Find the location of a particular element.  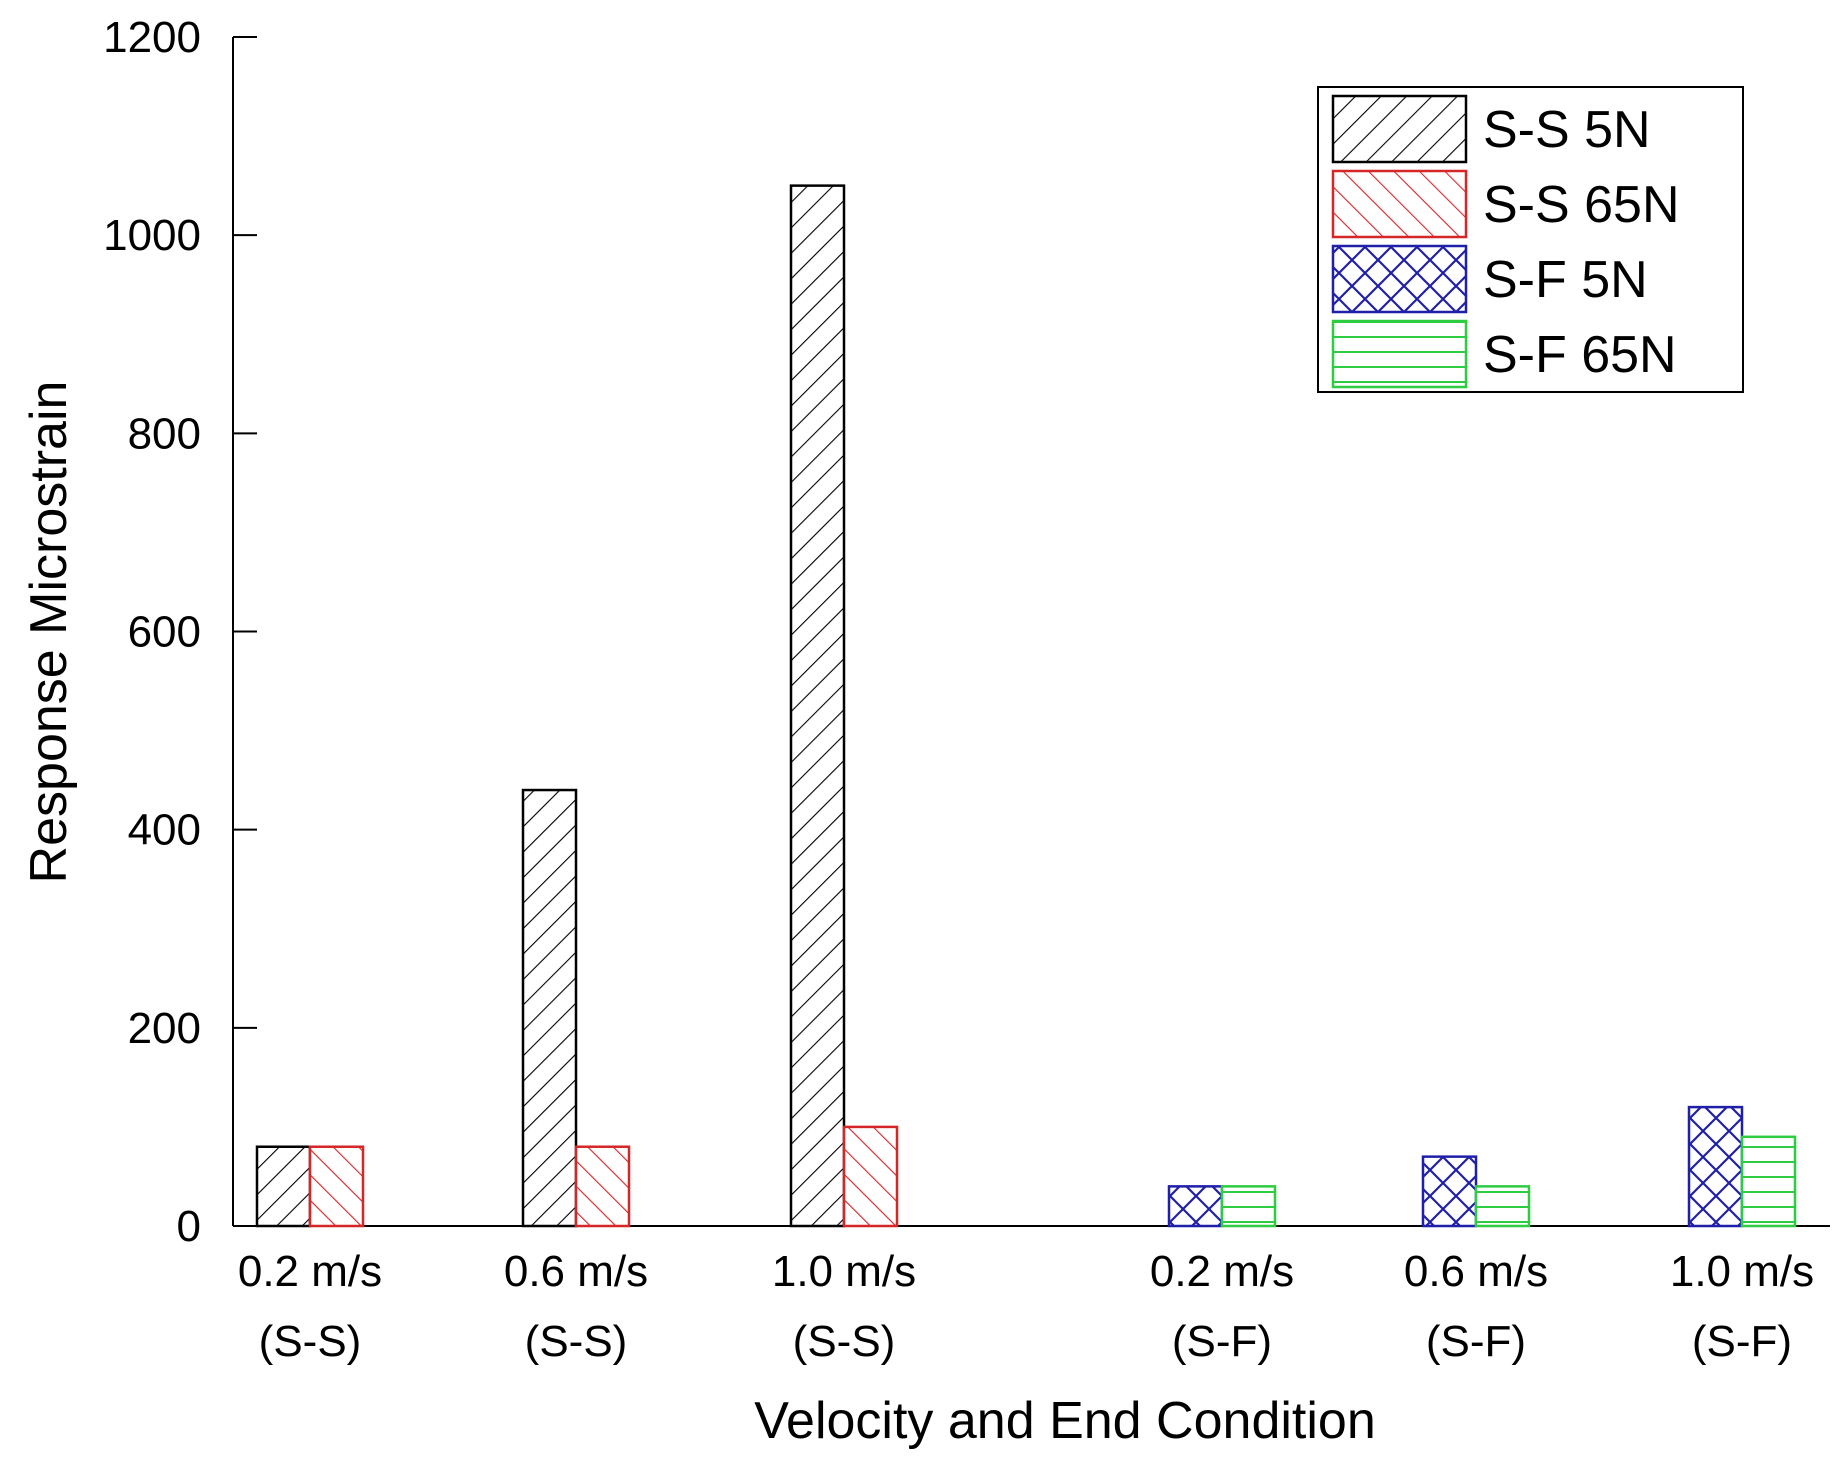

y-tick-label: 1000 is located at coordinates (152, 235).